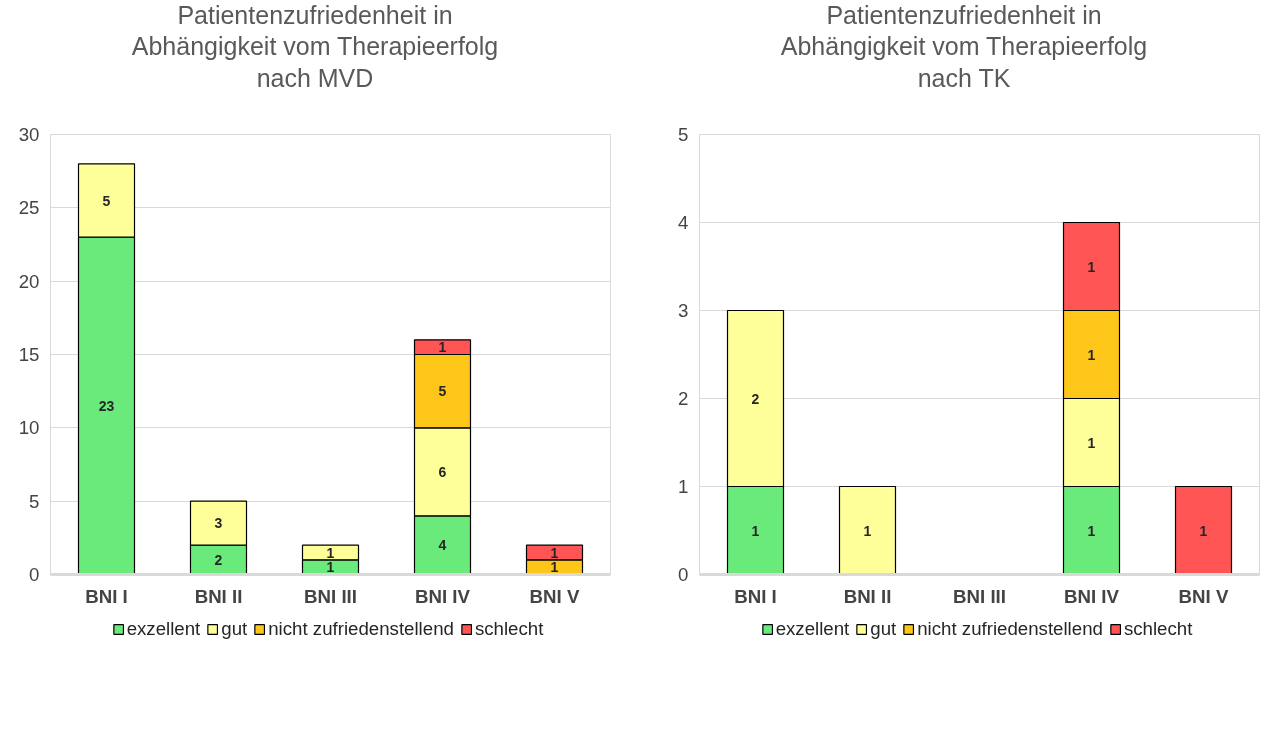  What do you see at coordinates (218, 523) in the screenshot?
I see `data-label: 3` at bounding box center [218, 523].